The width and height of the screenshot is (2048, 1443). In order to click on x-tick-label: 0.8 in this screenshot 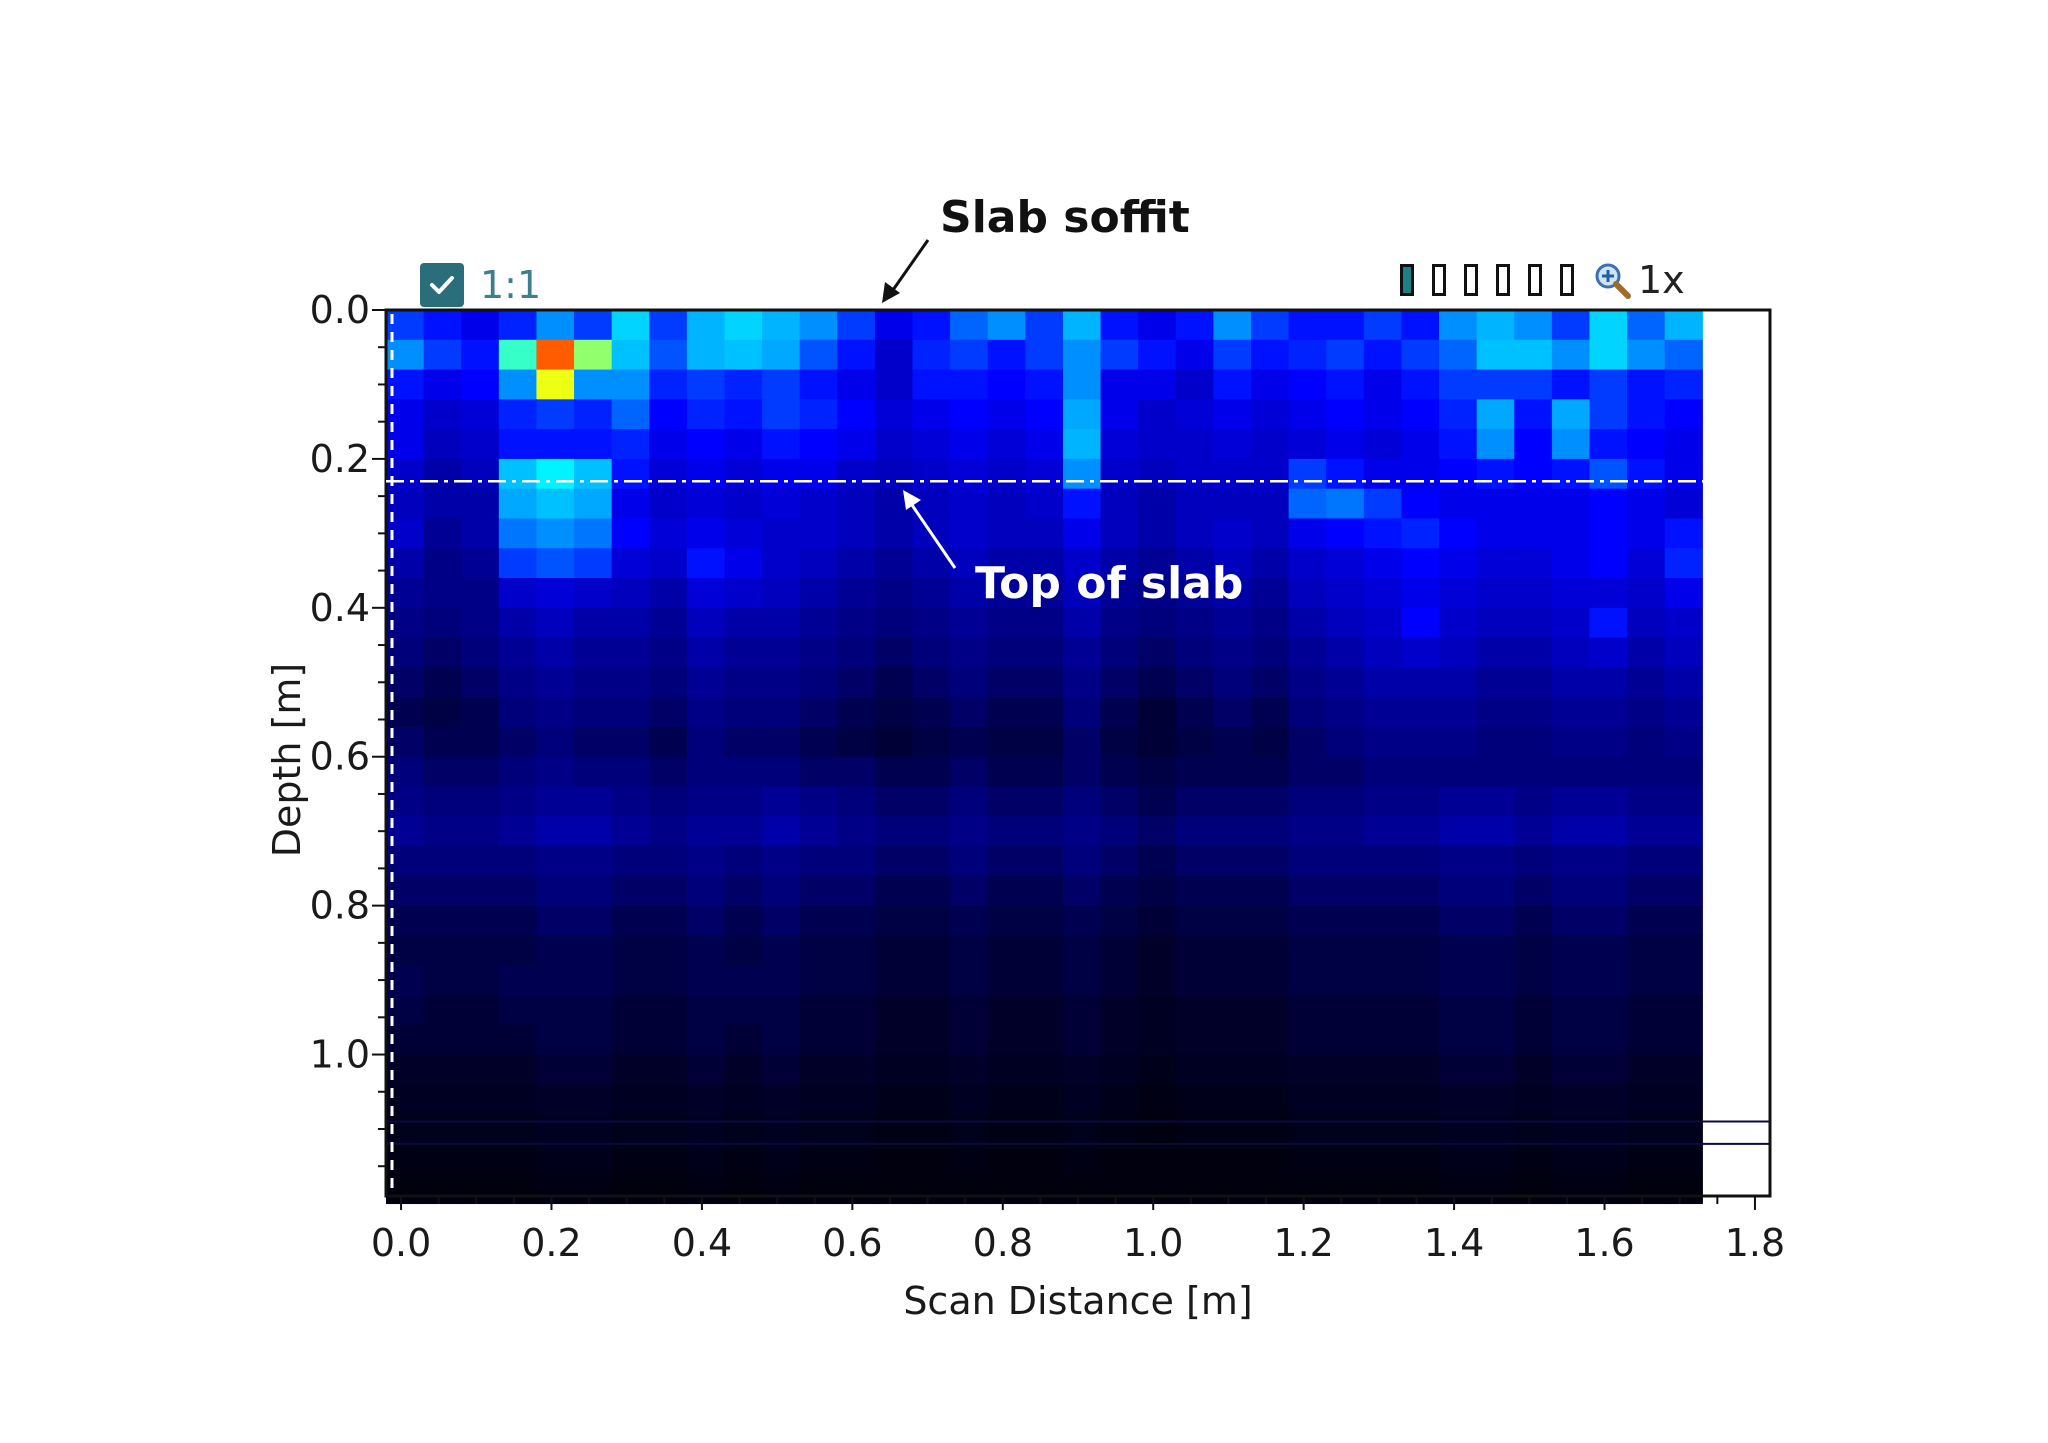, I will do `click(1003, 1243)`.